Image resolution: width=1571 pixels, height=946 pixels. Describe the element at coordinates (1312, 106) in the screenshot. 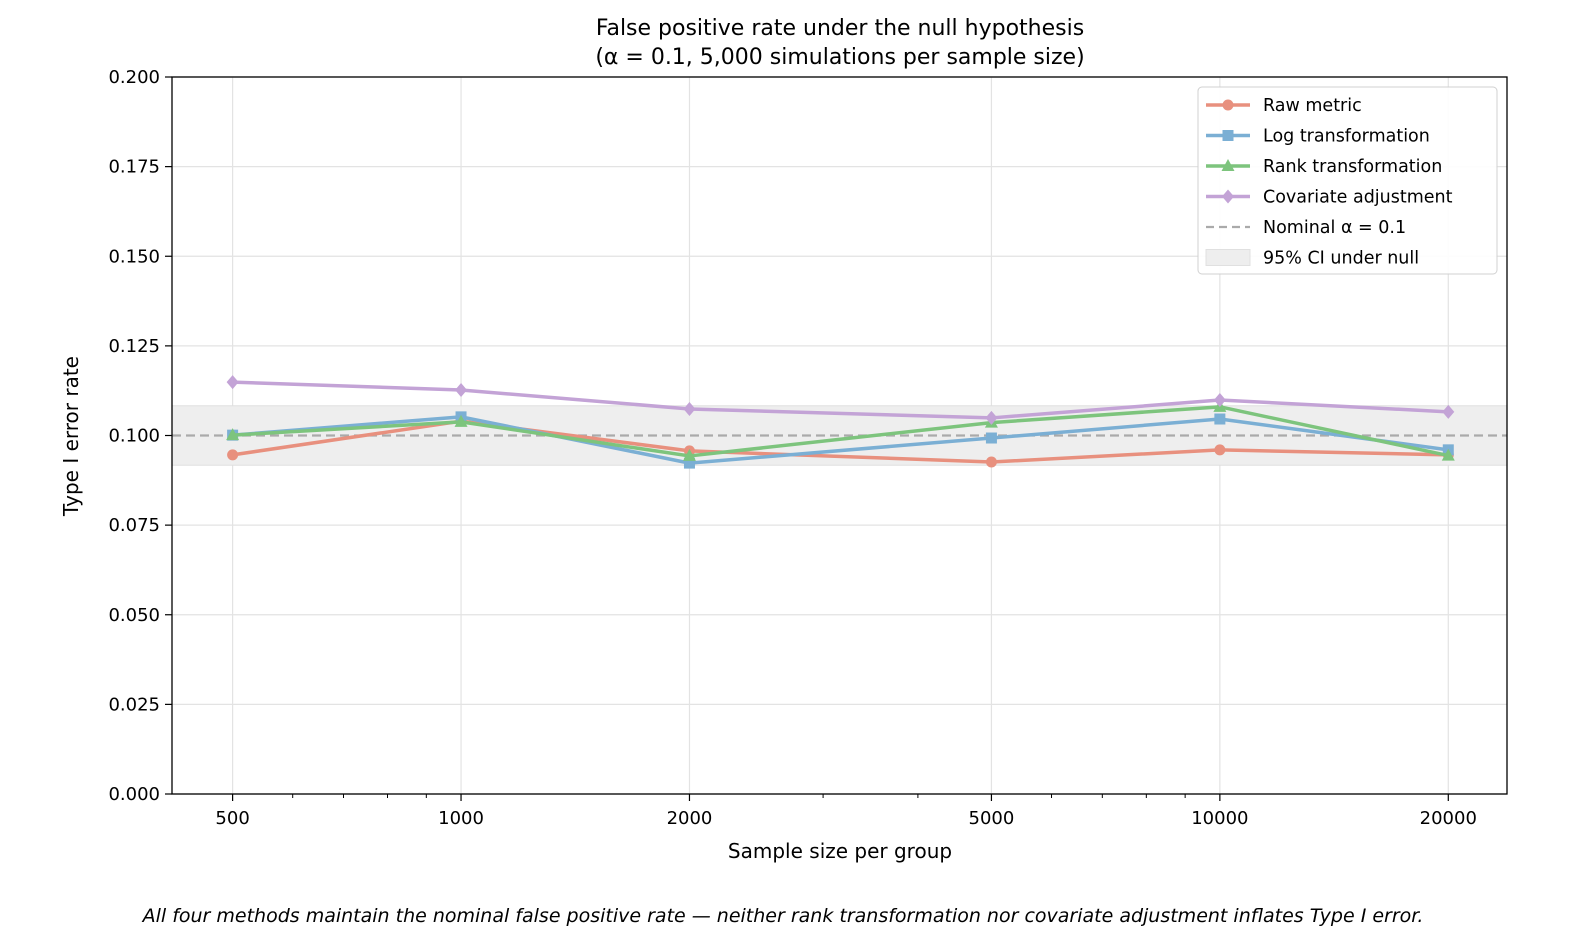

I see `legend-label: Raw metric` at that location.